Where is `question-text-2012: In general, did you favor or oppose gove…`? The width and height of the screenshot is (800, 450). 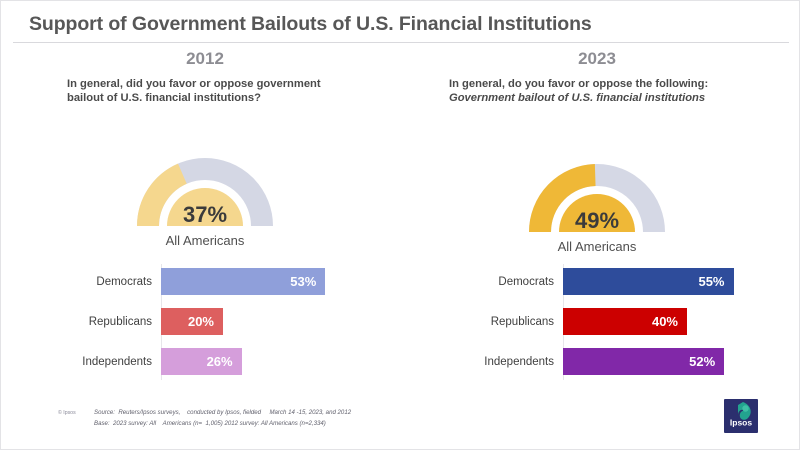 question-text-2012: In general, did you favor or oppose gove… is located at coordinates (194, 91).